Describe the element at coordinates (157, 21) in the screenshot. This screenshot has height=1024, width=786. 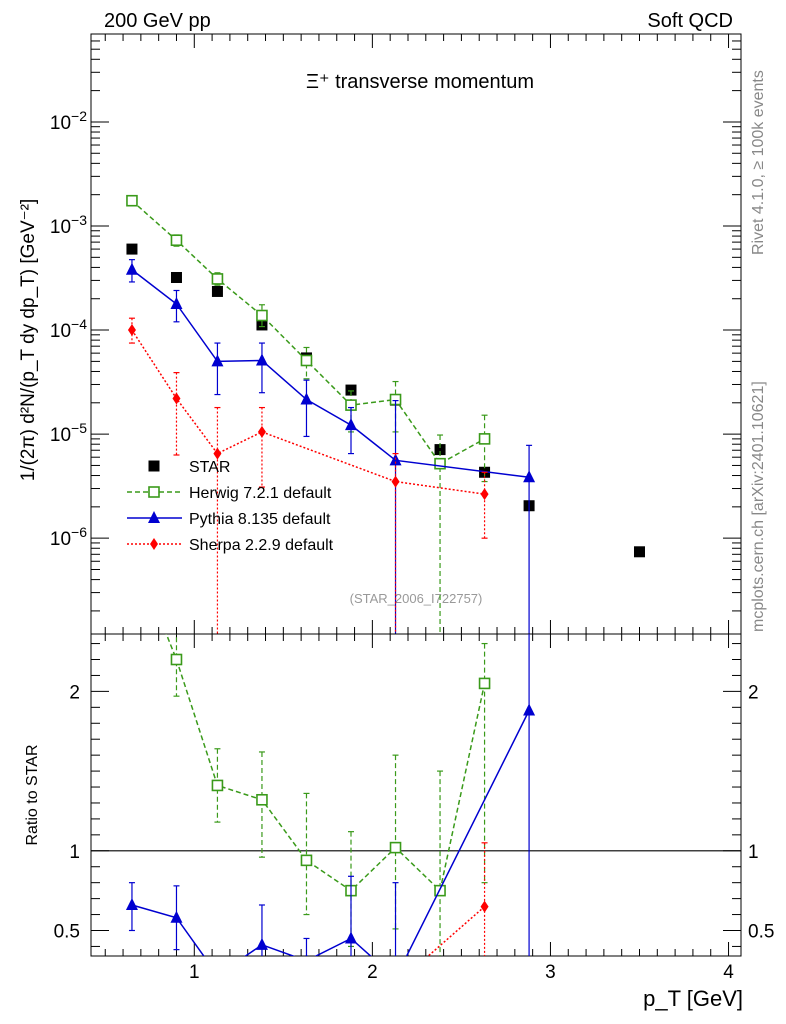
I see `energy-label: 200 GeV pp` at that location.